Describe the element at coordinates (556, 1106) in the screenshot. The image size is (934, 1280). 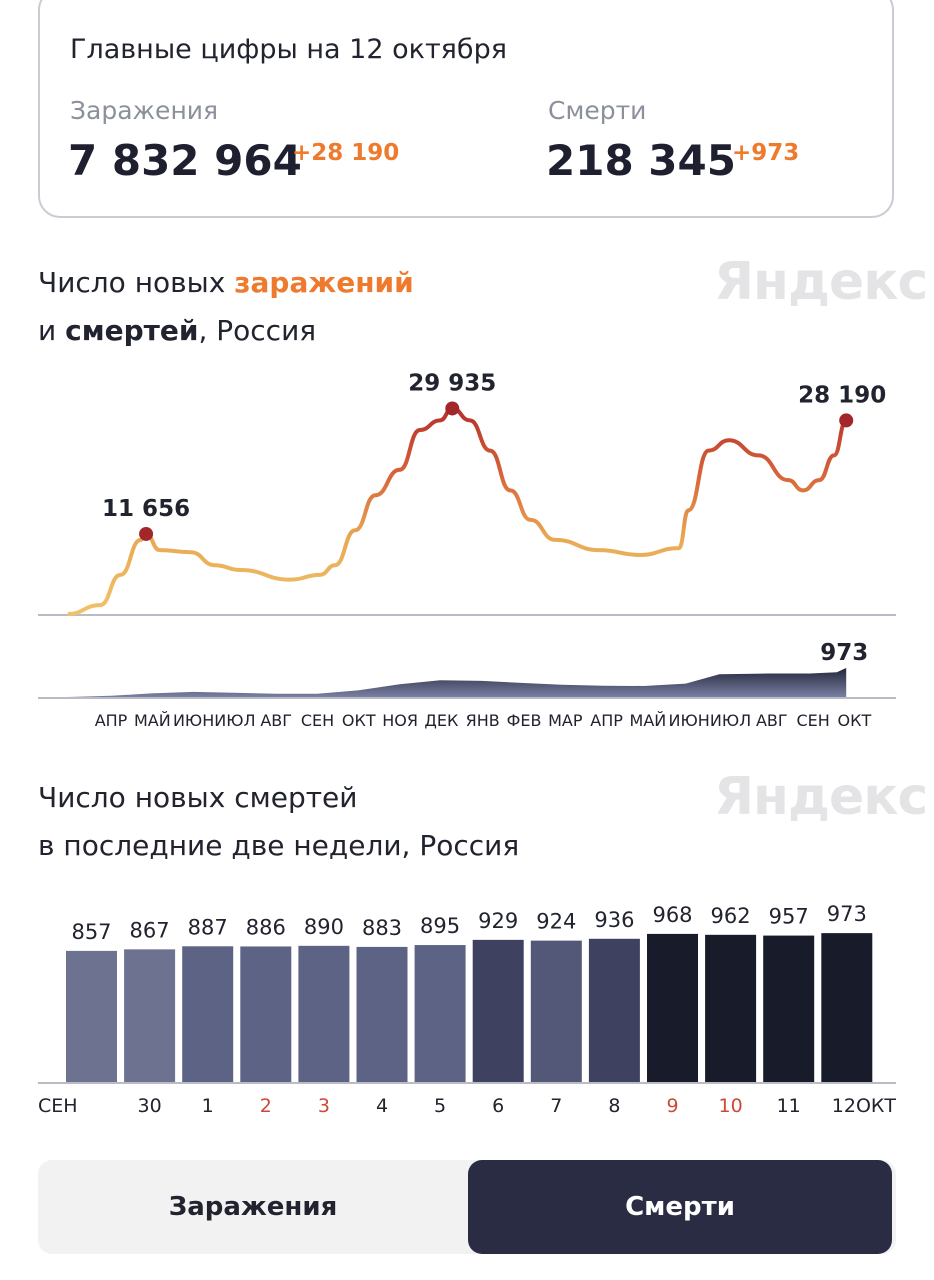
I see `bar-category-label: 7` at that location.